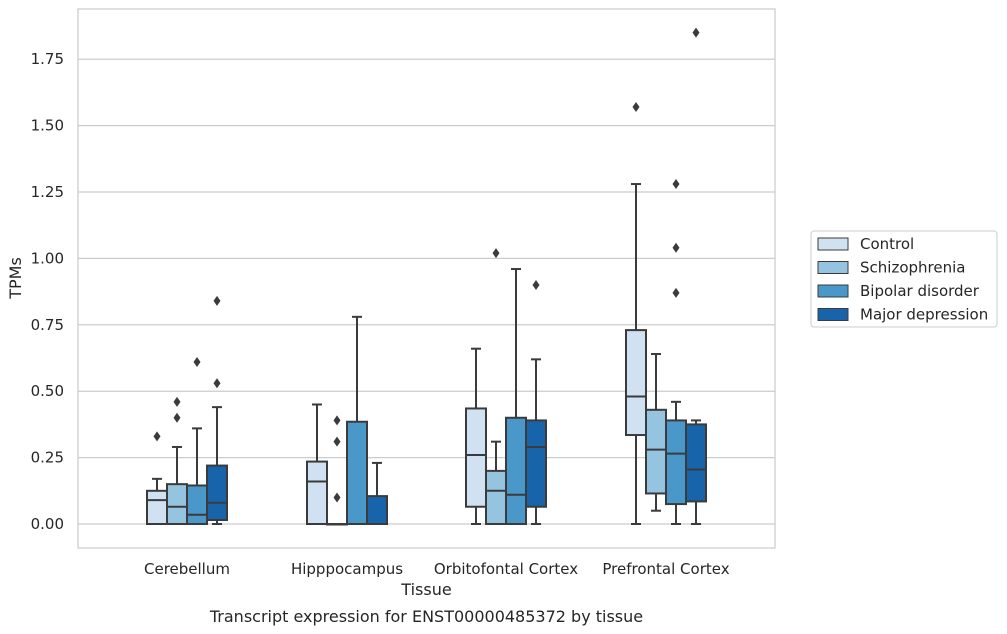 The height and width of the screenshot is (634, 1007). Describe the element at coordinates (506, 569) in the screenshot. I see `x-tick-label: Orbitofontal Cortex` at that location.